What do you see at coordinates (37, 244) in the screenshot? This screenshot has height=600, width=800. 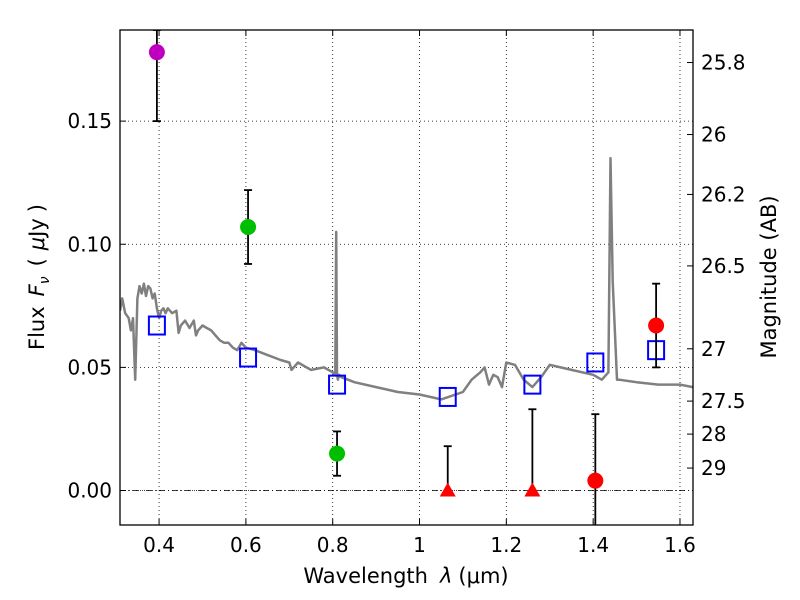 I see `y-axis-title-unit-symbol: μ` at bounding box center [37, 244].